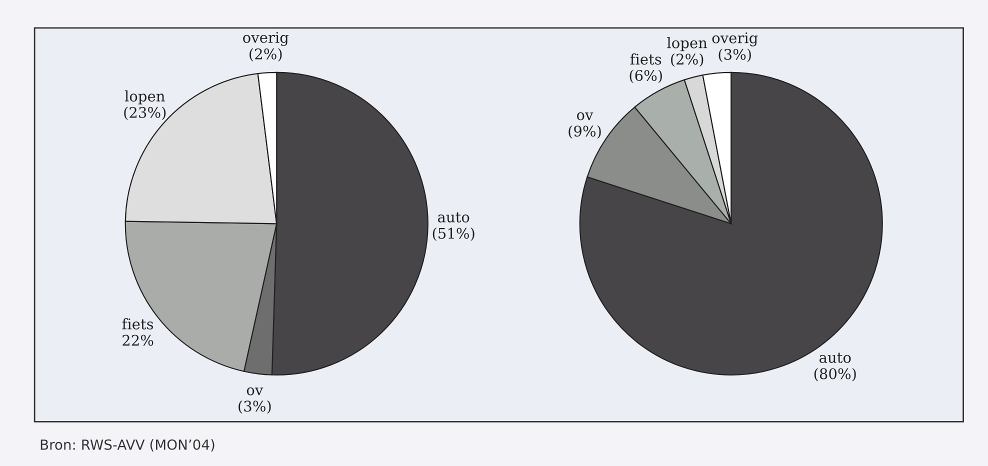 This screenshot has height=466, width=988. I want to click on data-label: (9%), so click(584, 132).